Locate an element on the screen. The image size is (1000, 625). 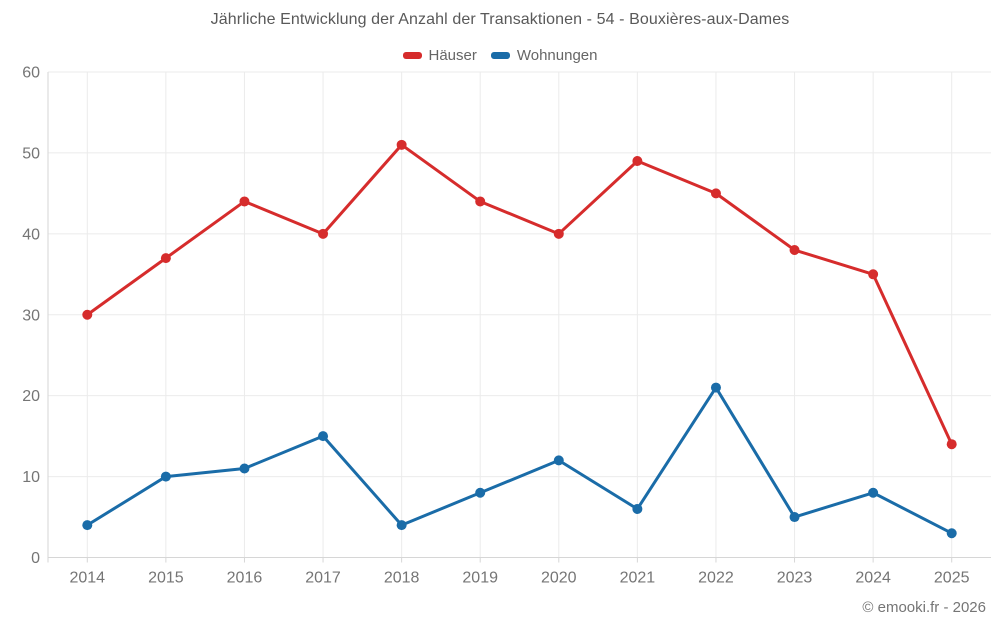
y-axis-tick-label: 60 is located at coordinates (31, 73).